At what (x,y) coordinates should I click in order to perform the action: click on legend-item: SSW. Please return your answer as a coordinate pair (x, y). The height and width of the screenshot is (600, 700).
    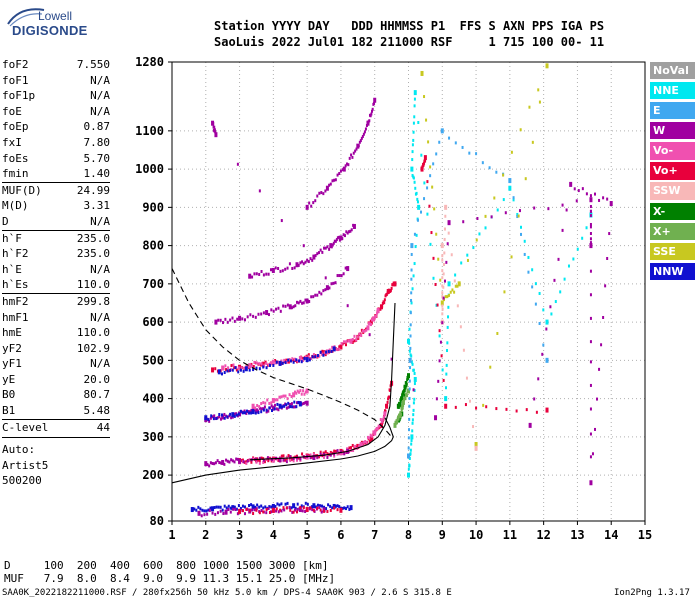
    Looking at the image, I should click on (672, 191).